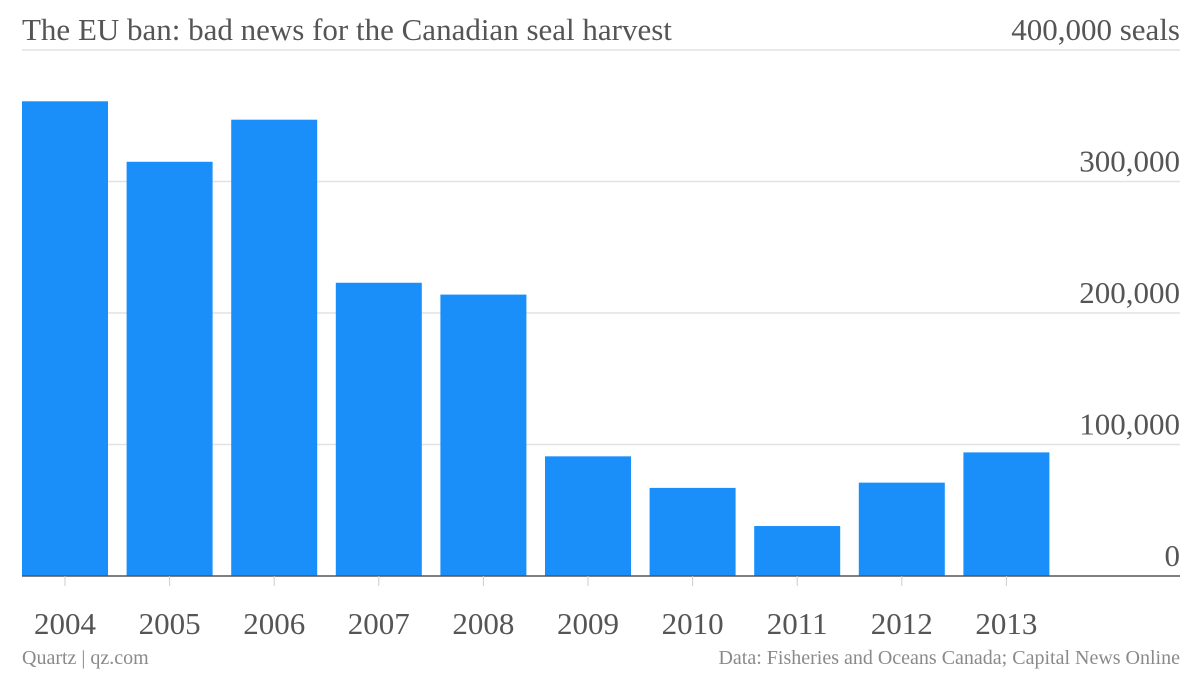  Describe the element at coordinates (483, 435) in the screenshot. I see `bar-2008` at that location.